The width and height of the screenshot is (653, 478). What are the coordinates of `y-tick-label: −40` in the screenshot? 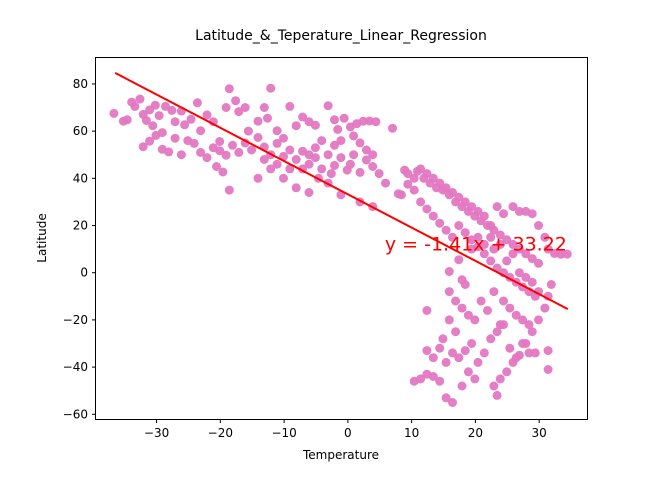 It's located at (75, 367).